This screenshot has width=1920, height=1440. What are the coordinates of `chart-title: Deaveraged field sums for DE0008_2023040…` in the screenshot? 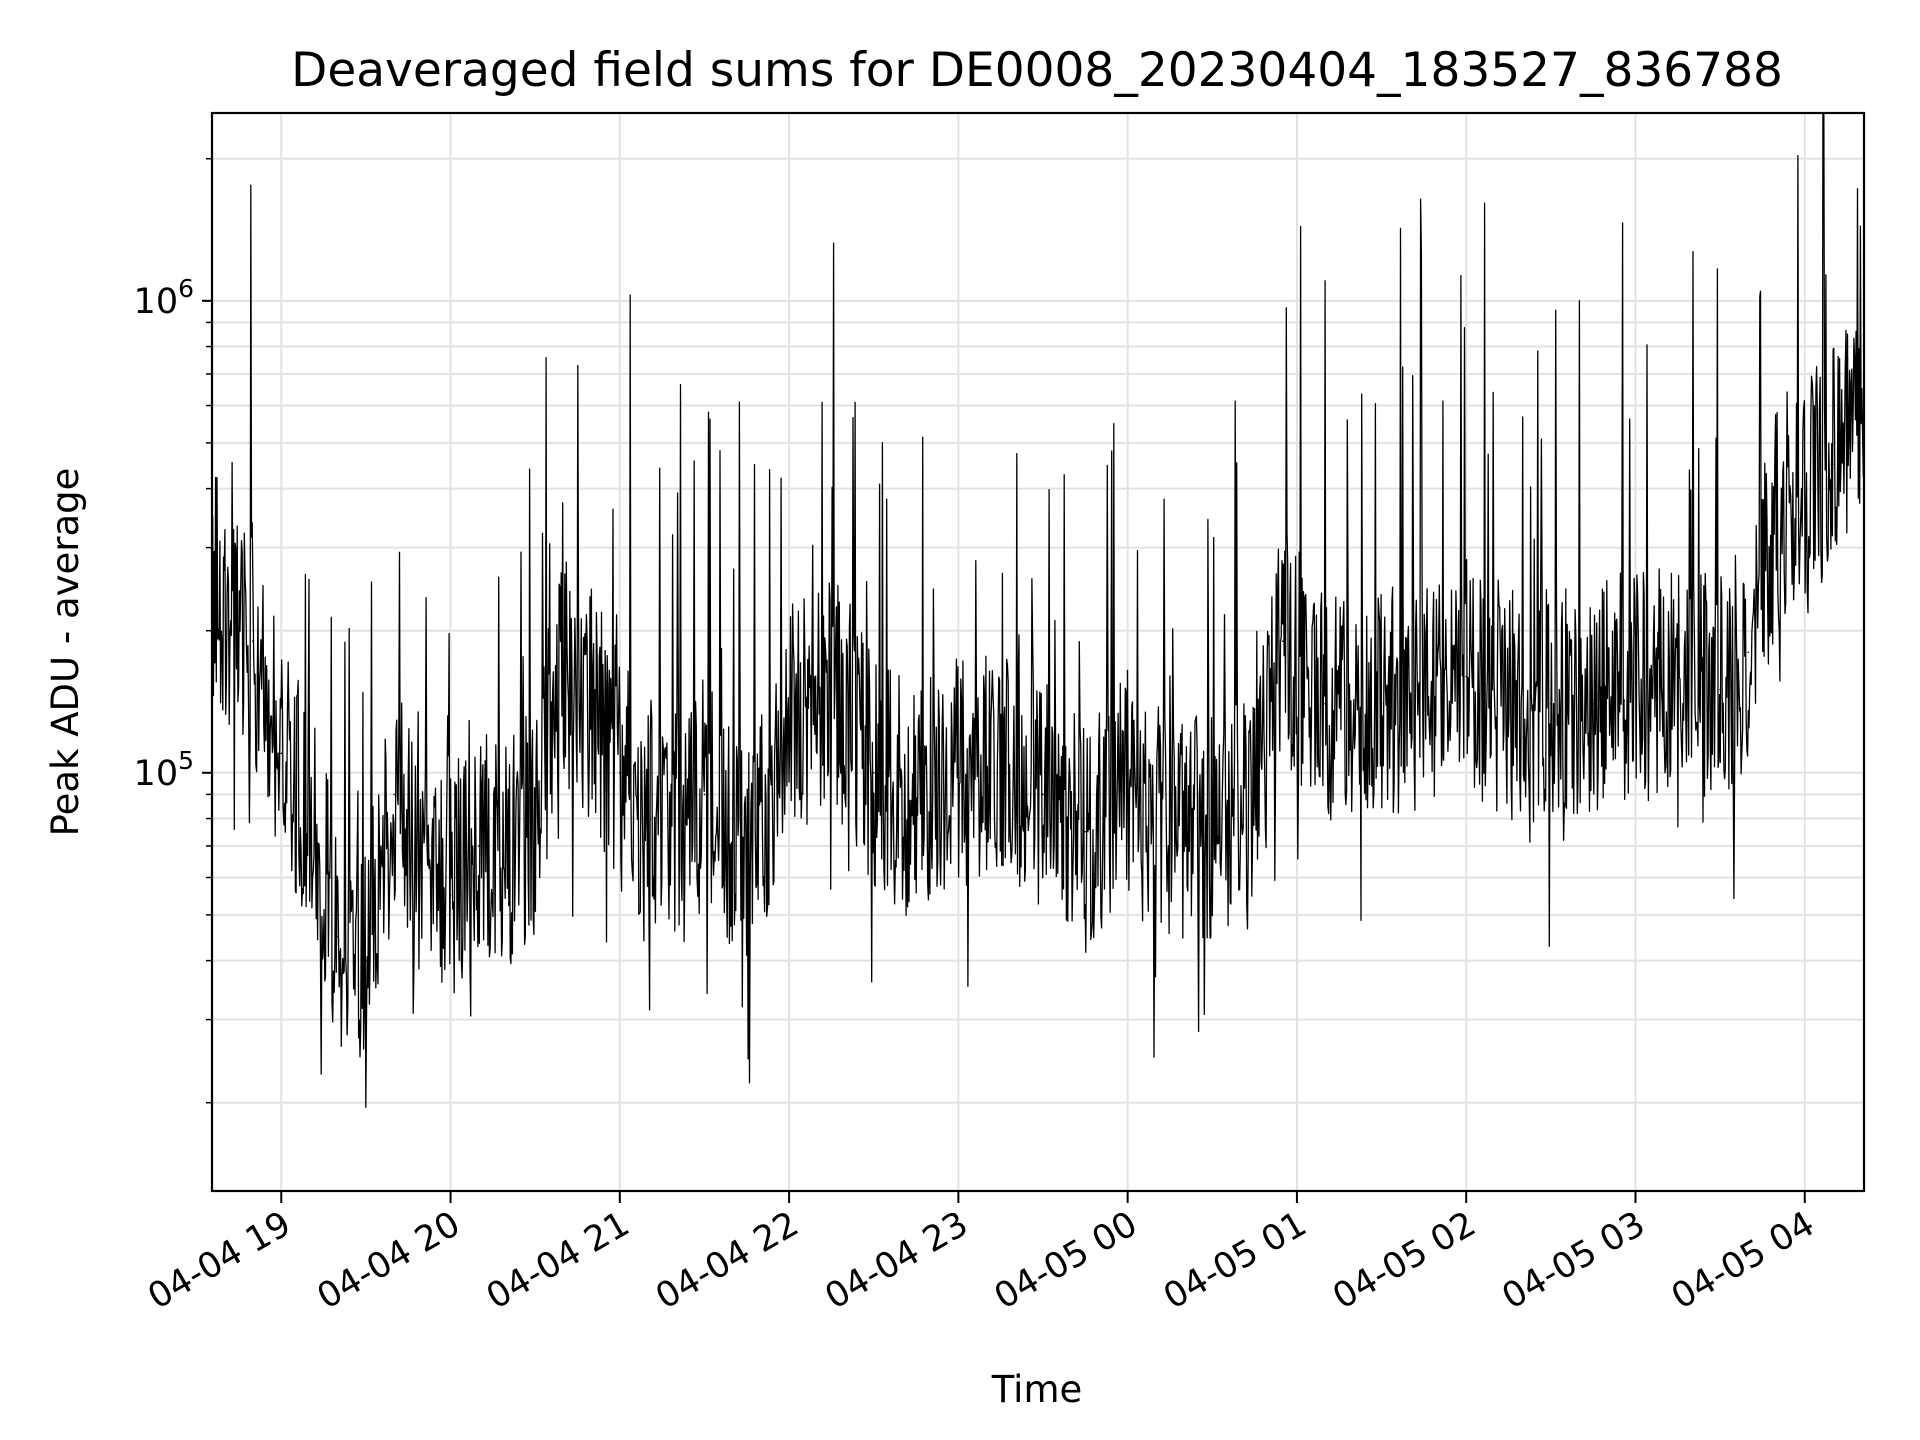 It's located at (1037, 70).